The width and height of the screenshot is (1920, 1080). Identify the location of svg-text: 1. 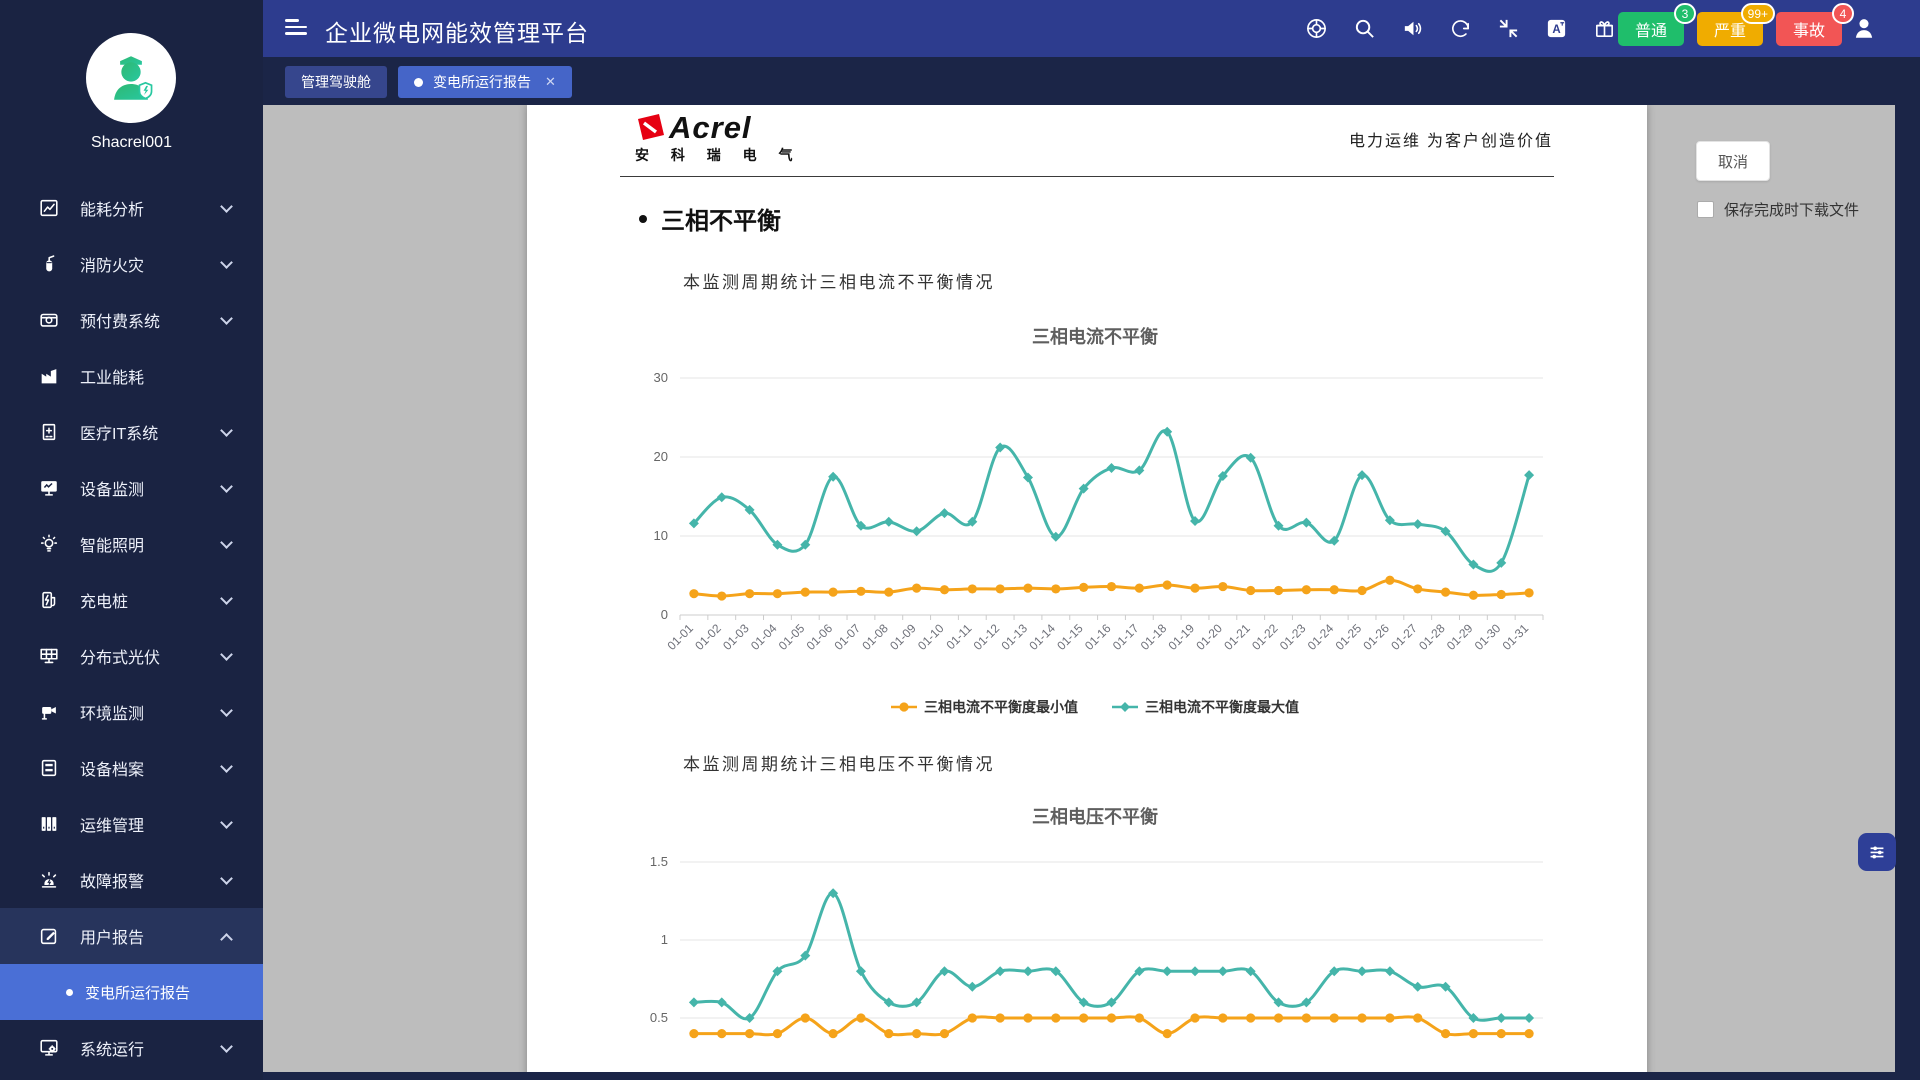
(664, 939).